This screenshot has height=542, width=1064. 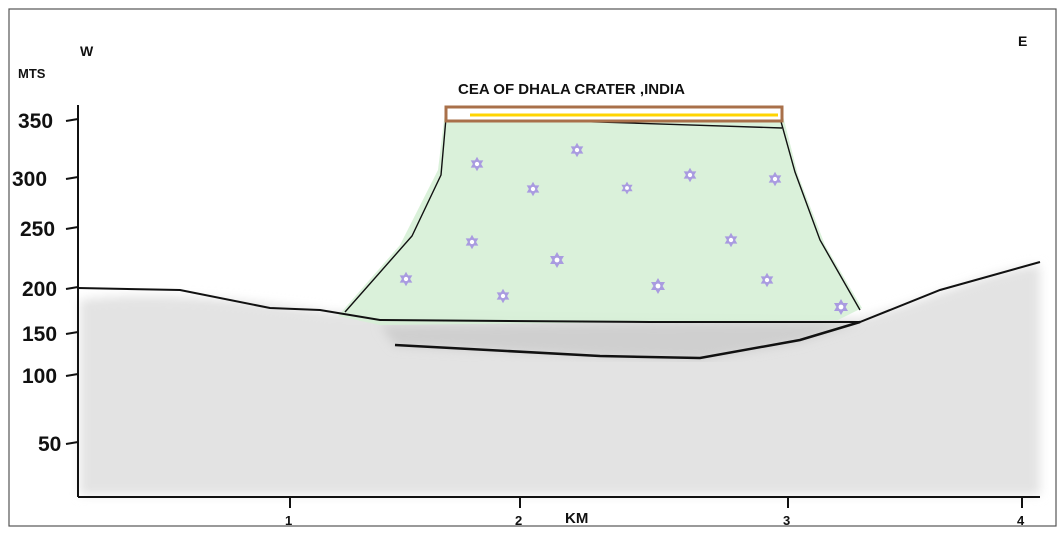 What do you see at coordinates (49, 444) in the screenshot?
I see `y-tick-label: 50` at bounding box center [49, 444].